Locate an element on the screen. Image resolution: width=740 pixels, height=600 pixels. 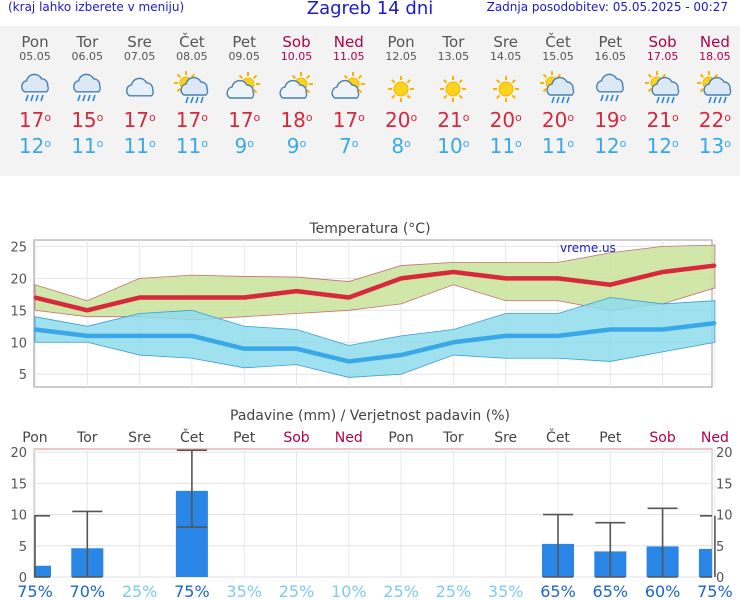
min-temperature: 12o is located at coordinates (35, 146).